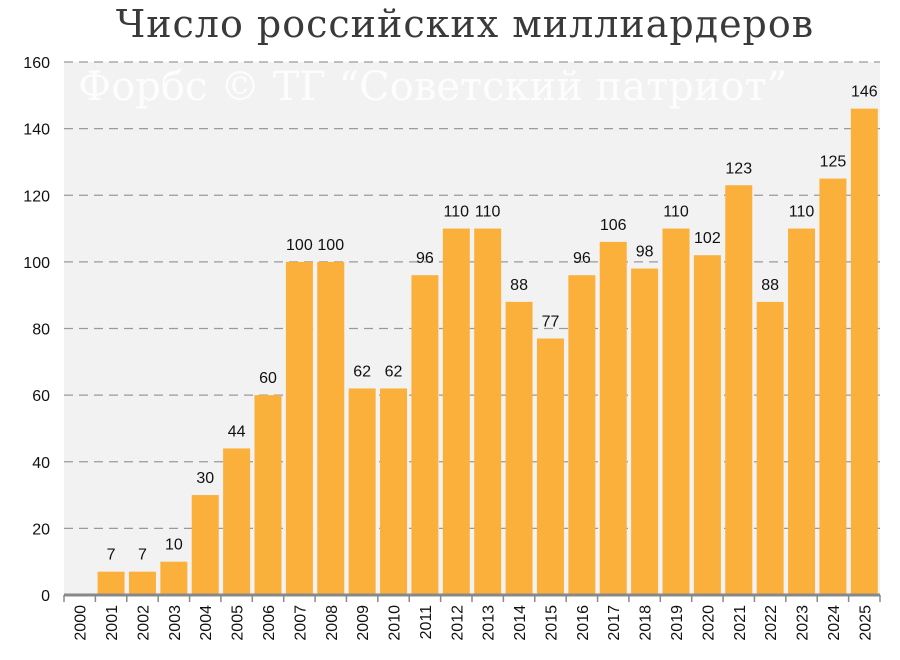 The width and height of the screenshot is (900, 660). Describe the element at coordinates (613, 225) in the screenshot. I see `data-label-2017: 106` at that location.